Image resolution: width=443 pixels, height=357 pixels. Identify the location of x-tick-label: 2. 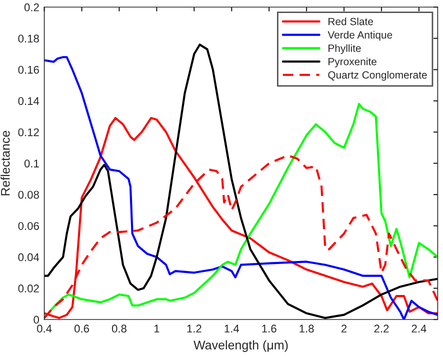
(344, 328).